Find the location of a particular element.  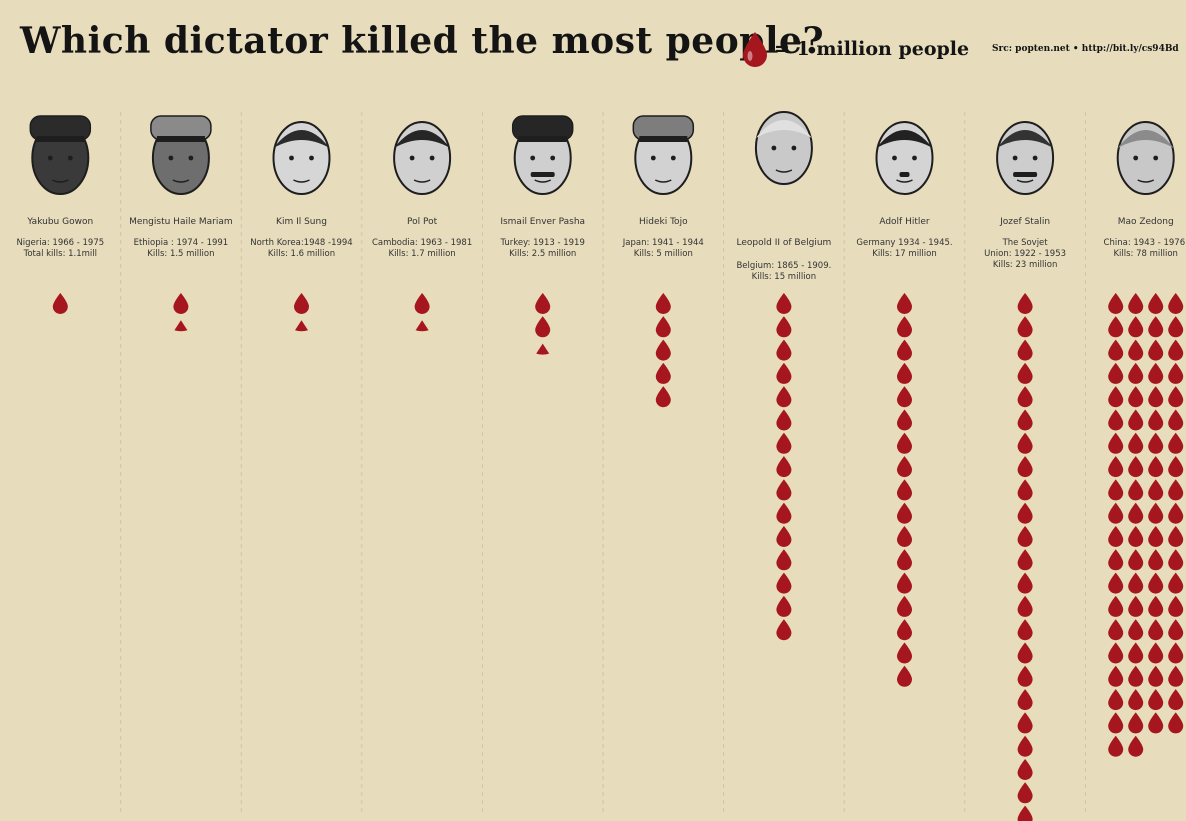

dictator-info: Kills: 15 million is located at coordinates (784, 277).